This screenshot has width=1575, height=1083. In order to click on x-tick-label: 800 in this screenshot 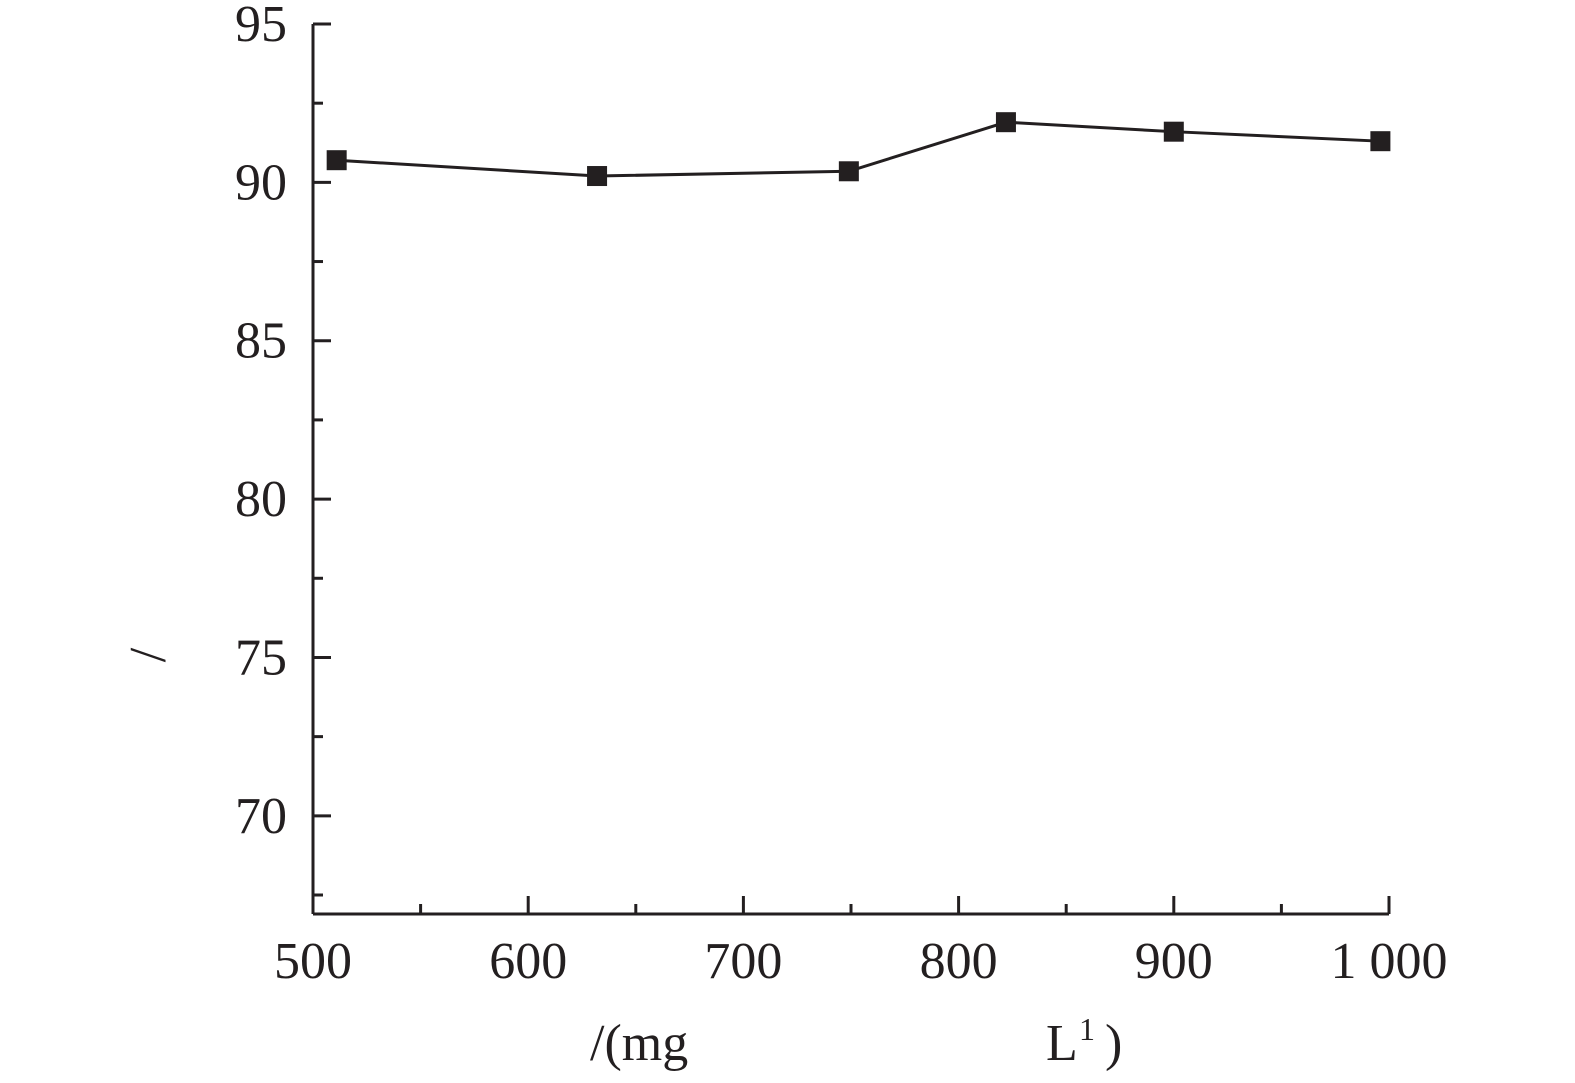, I will do `click(959, 961)`.